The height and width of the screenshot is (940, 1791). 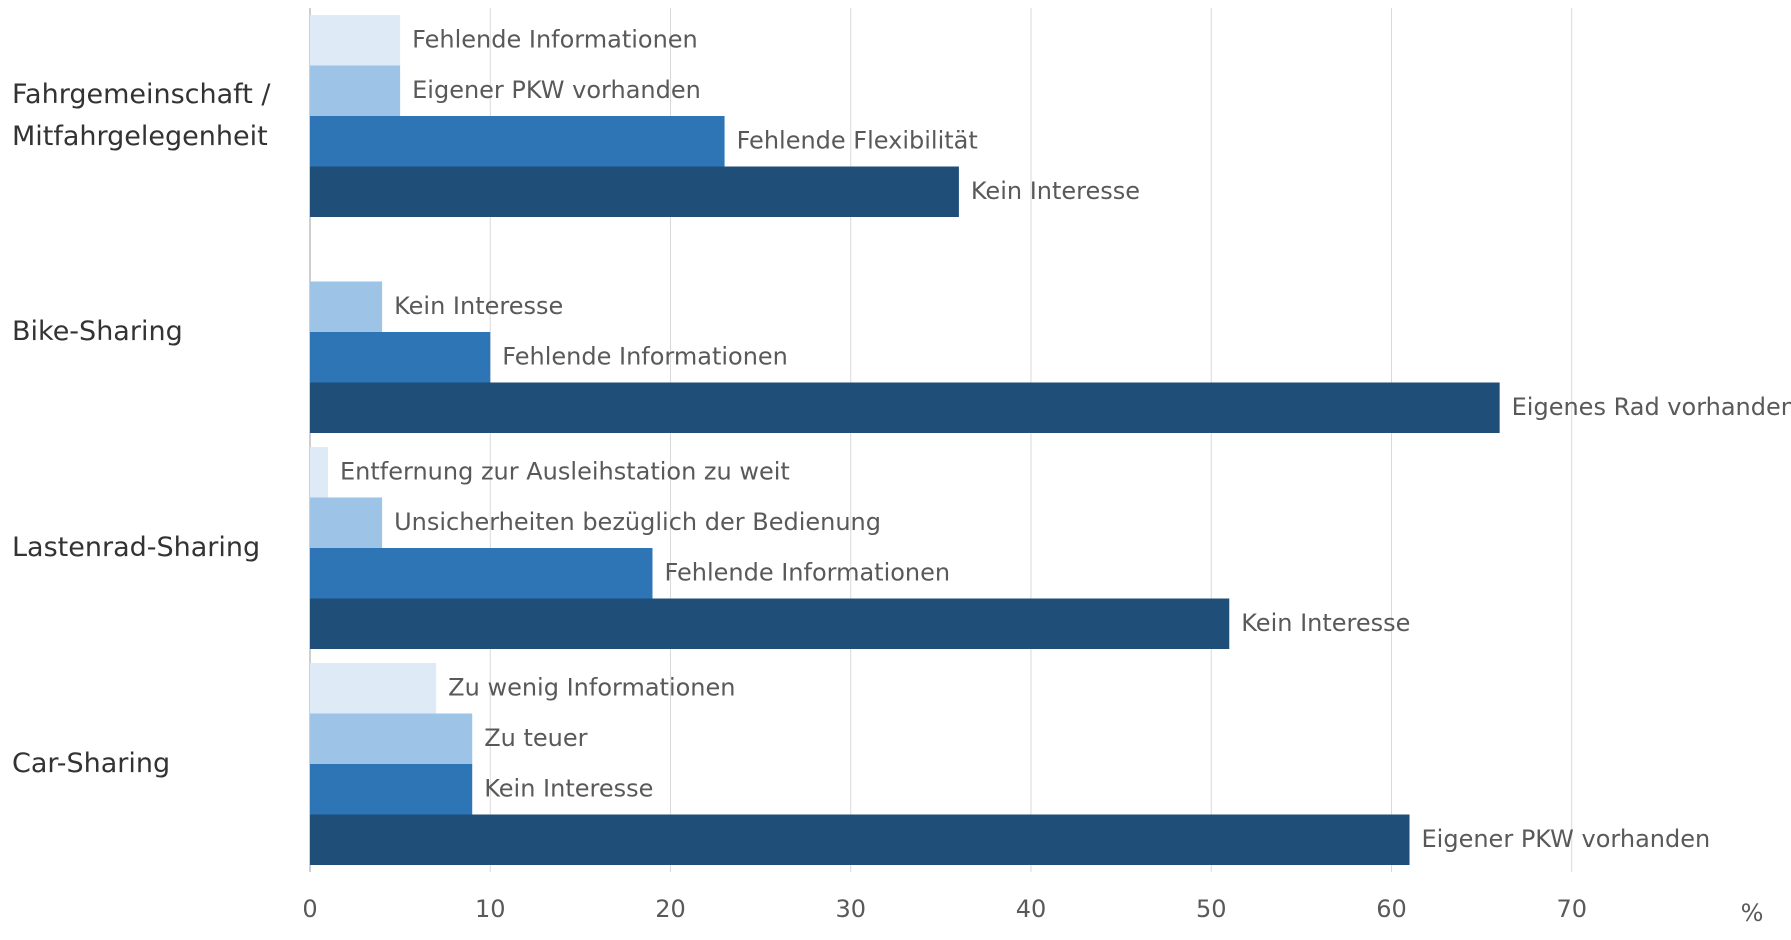 I want to click on x-tick-label: 0, so click(x=309, y=909).